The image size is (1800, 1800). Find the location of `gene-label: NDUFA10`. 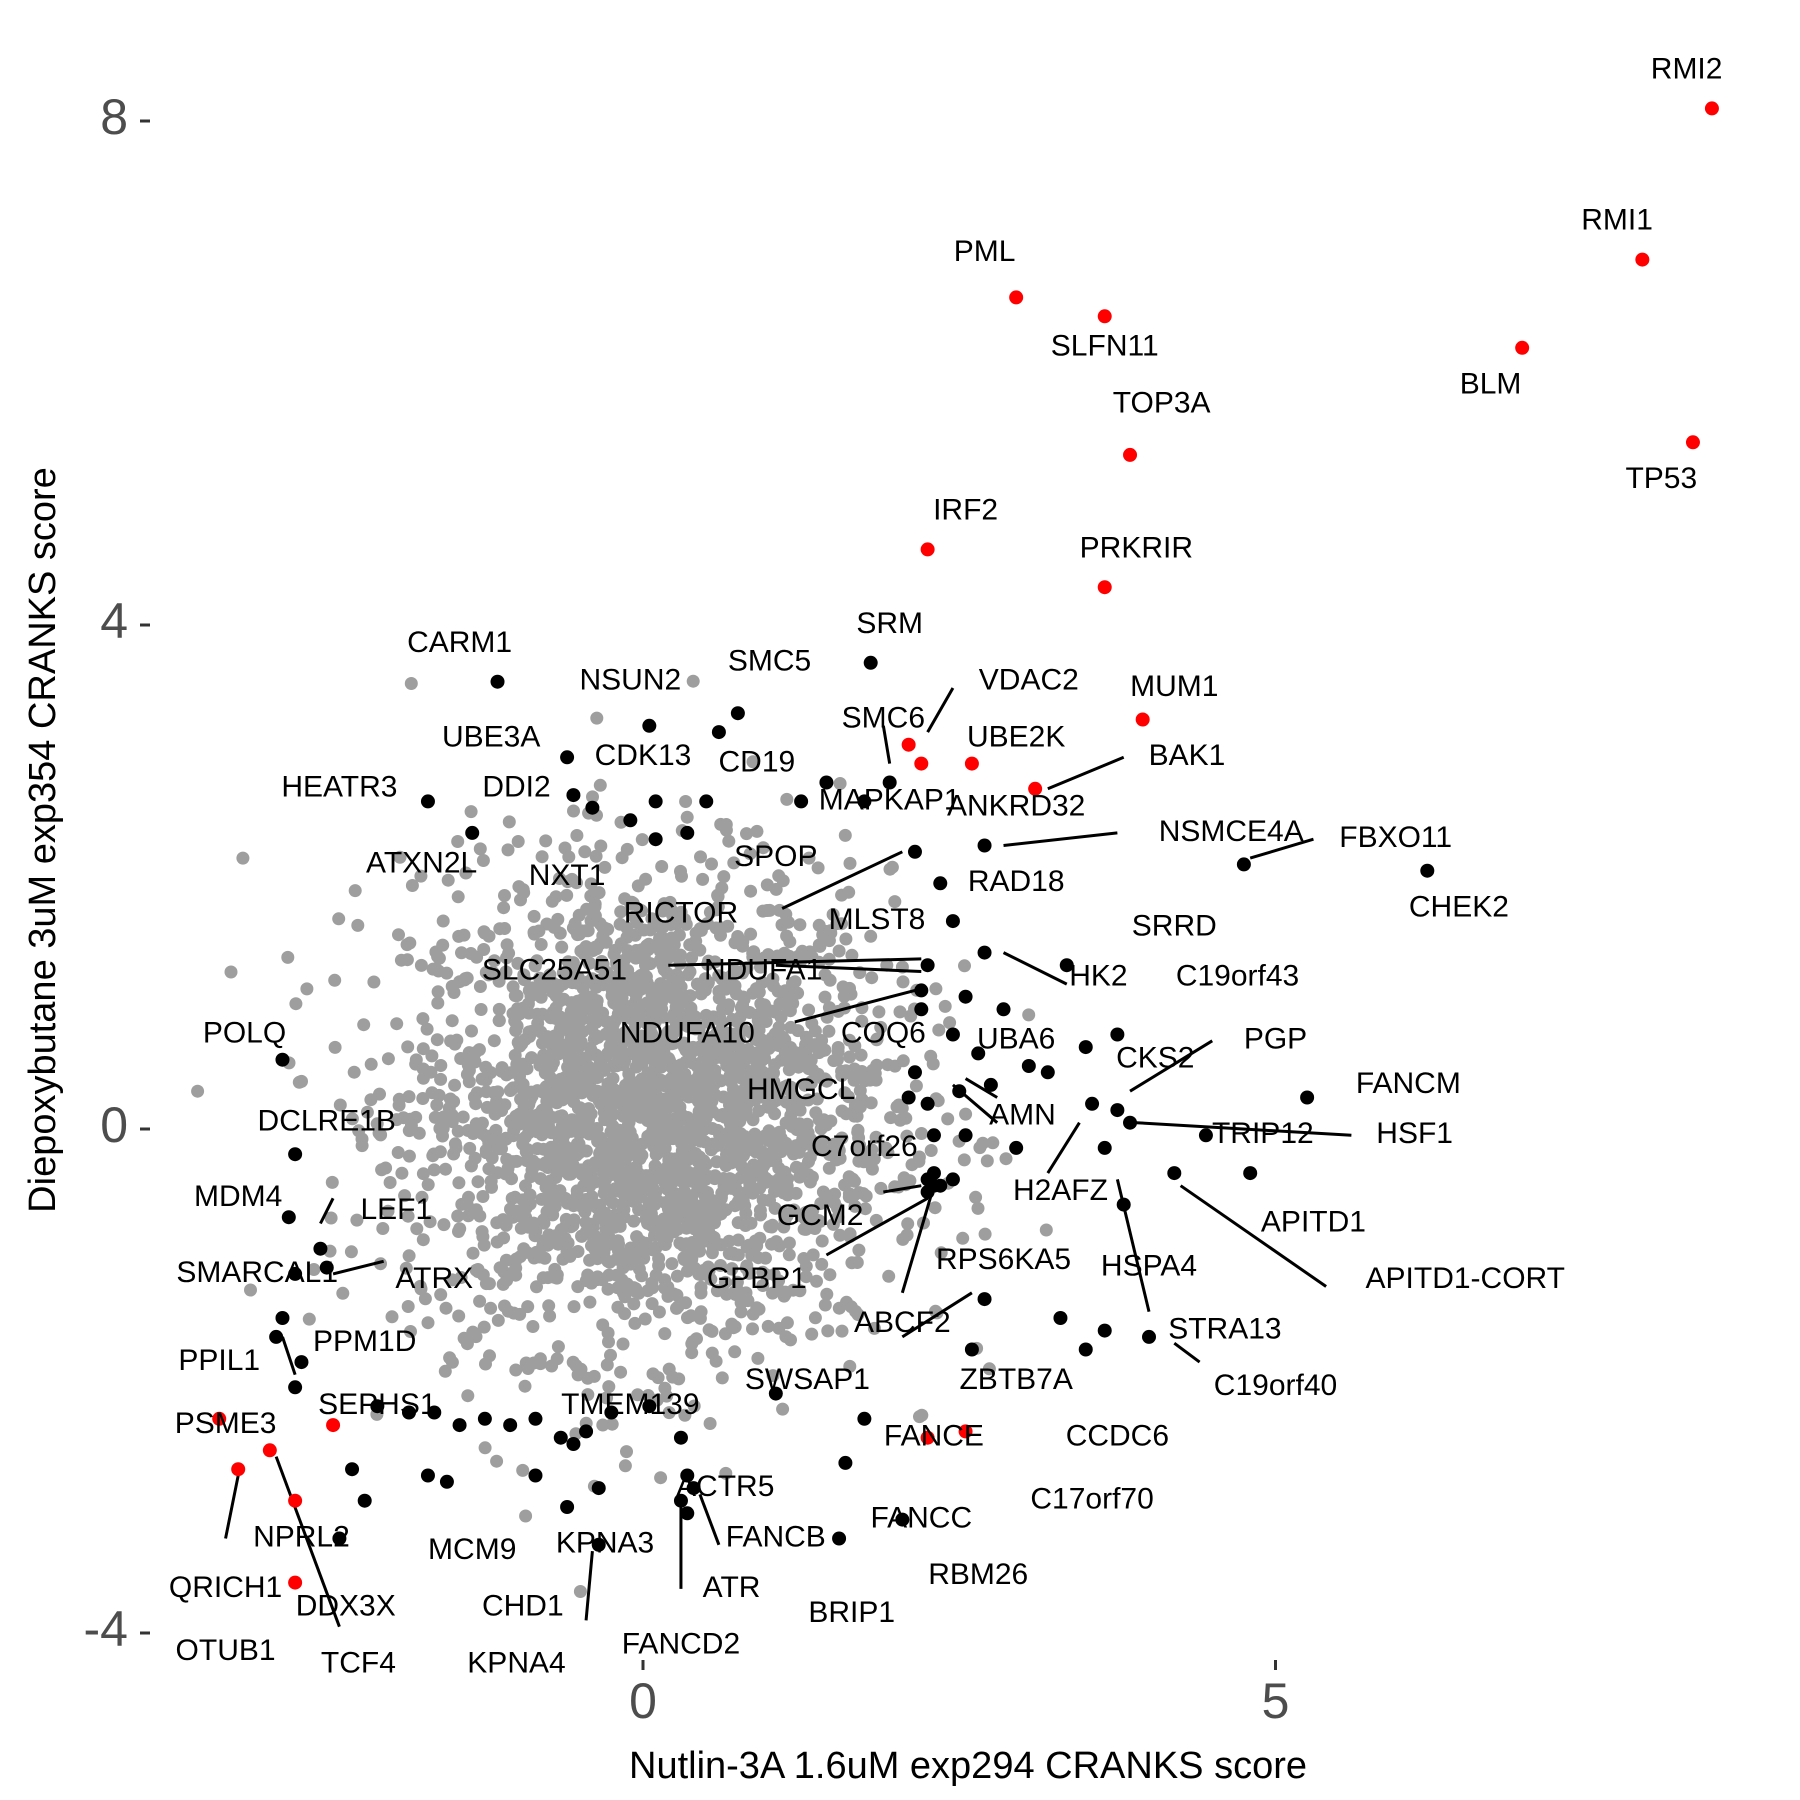

gene-label: NDUFA10 is located at coordinates (687, 1032).